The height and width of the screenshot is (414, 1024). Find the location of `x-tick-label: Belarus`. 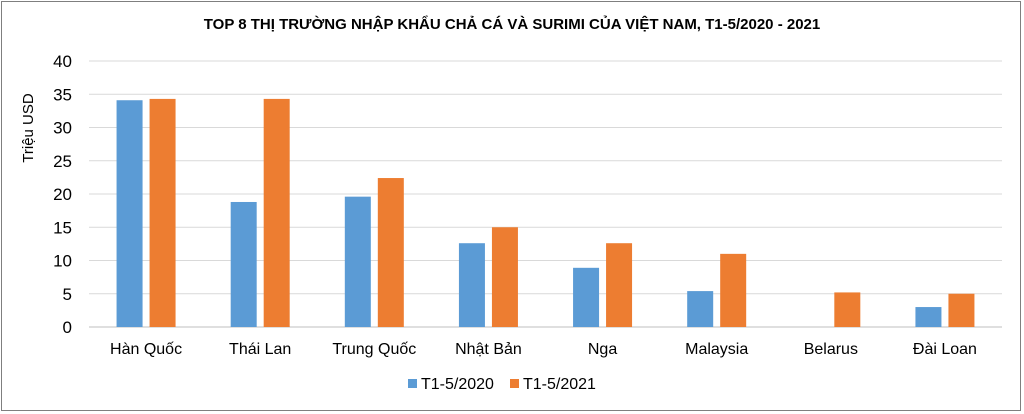

x-tick-label: Belarus is located at coordinates (831, 349).